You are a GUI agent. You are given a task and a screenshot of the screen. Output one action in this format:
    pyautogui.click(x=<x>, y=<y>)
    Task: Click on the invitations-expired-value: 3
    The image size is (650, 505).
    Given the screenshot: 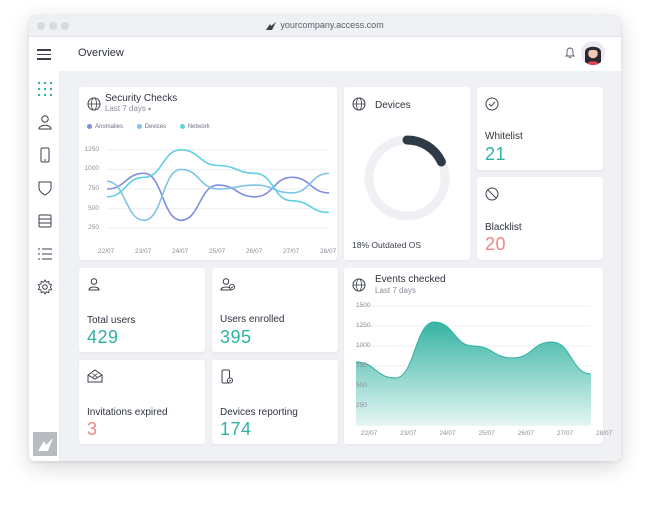 What is the action you would take?
    pyautogui.click(x=92, y=429)
    